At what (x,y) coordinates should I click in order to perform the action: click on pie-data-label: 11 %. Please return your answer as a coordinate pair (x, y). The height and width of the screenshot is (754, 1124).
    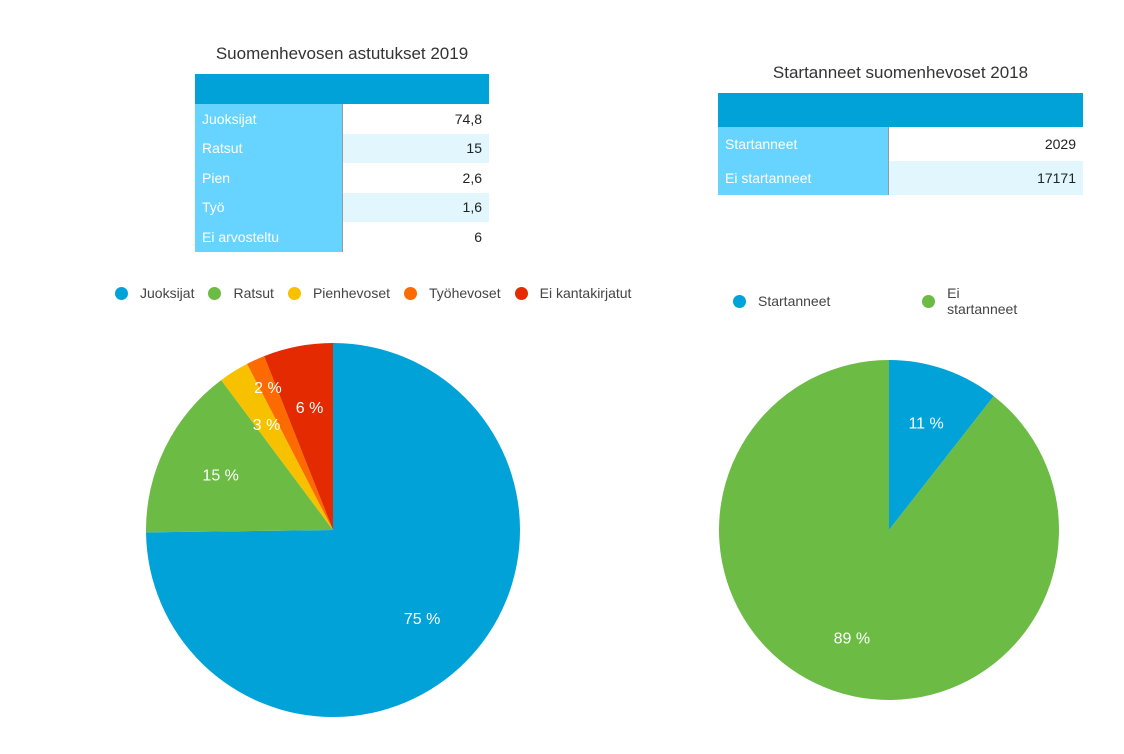
    Looking at the image, I should click on (925, 423).